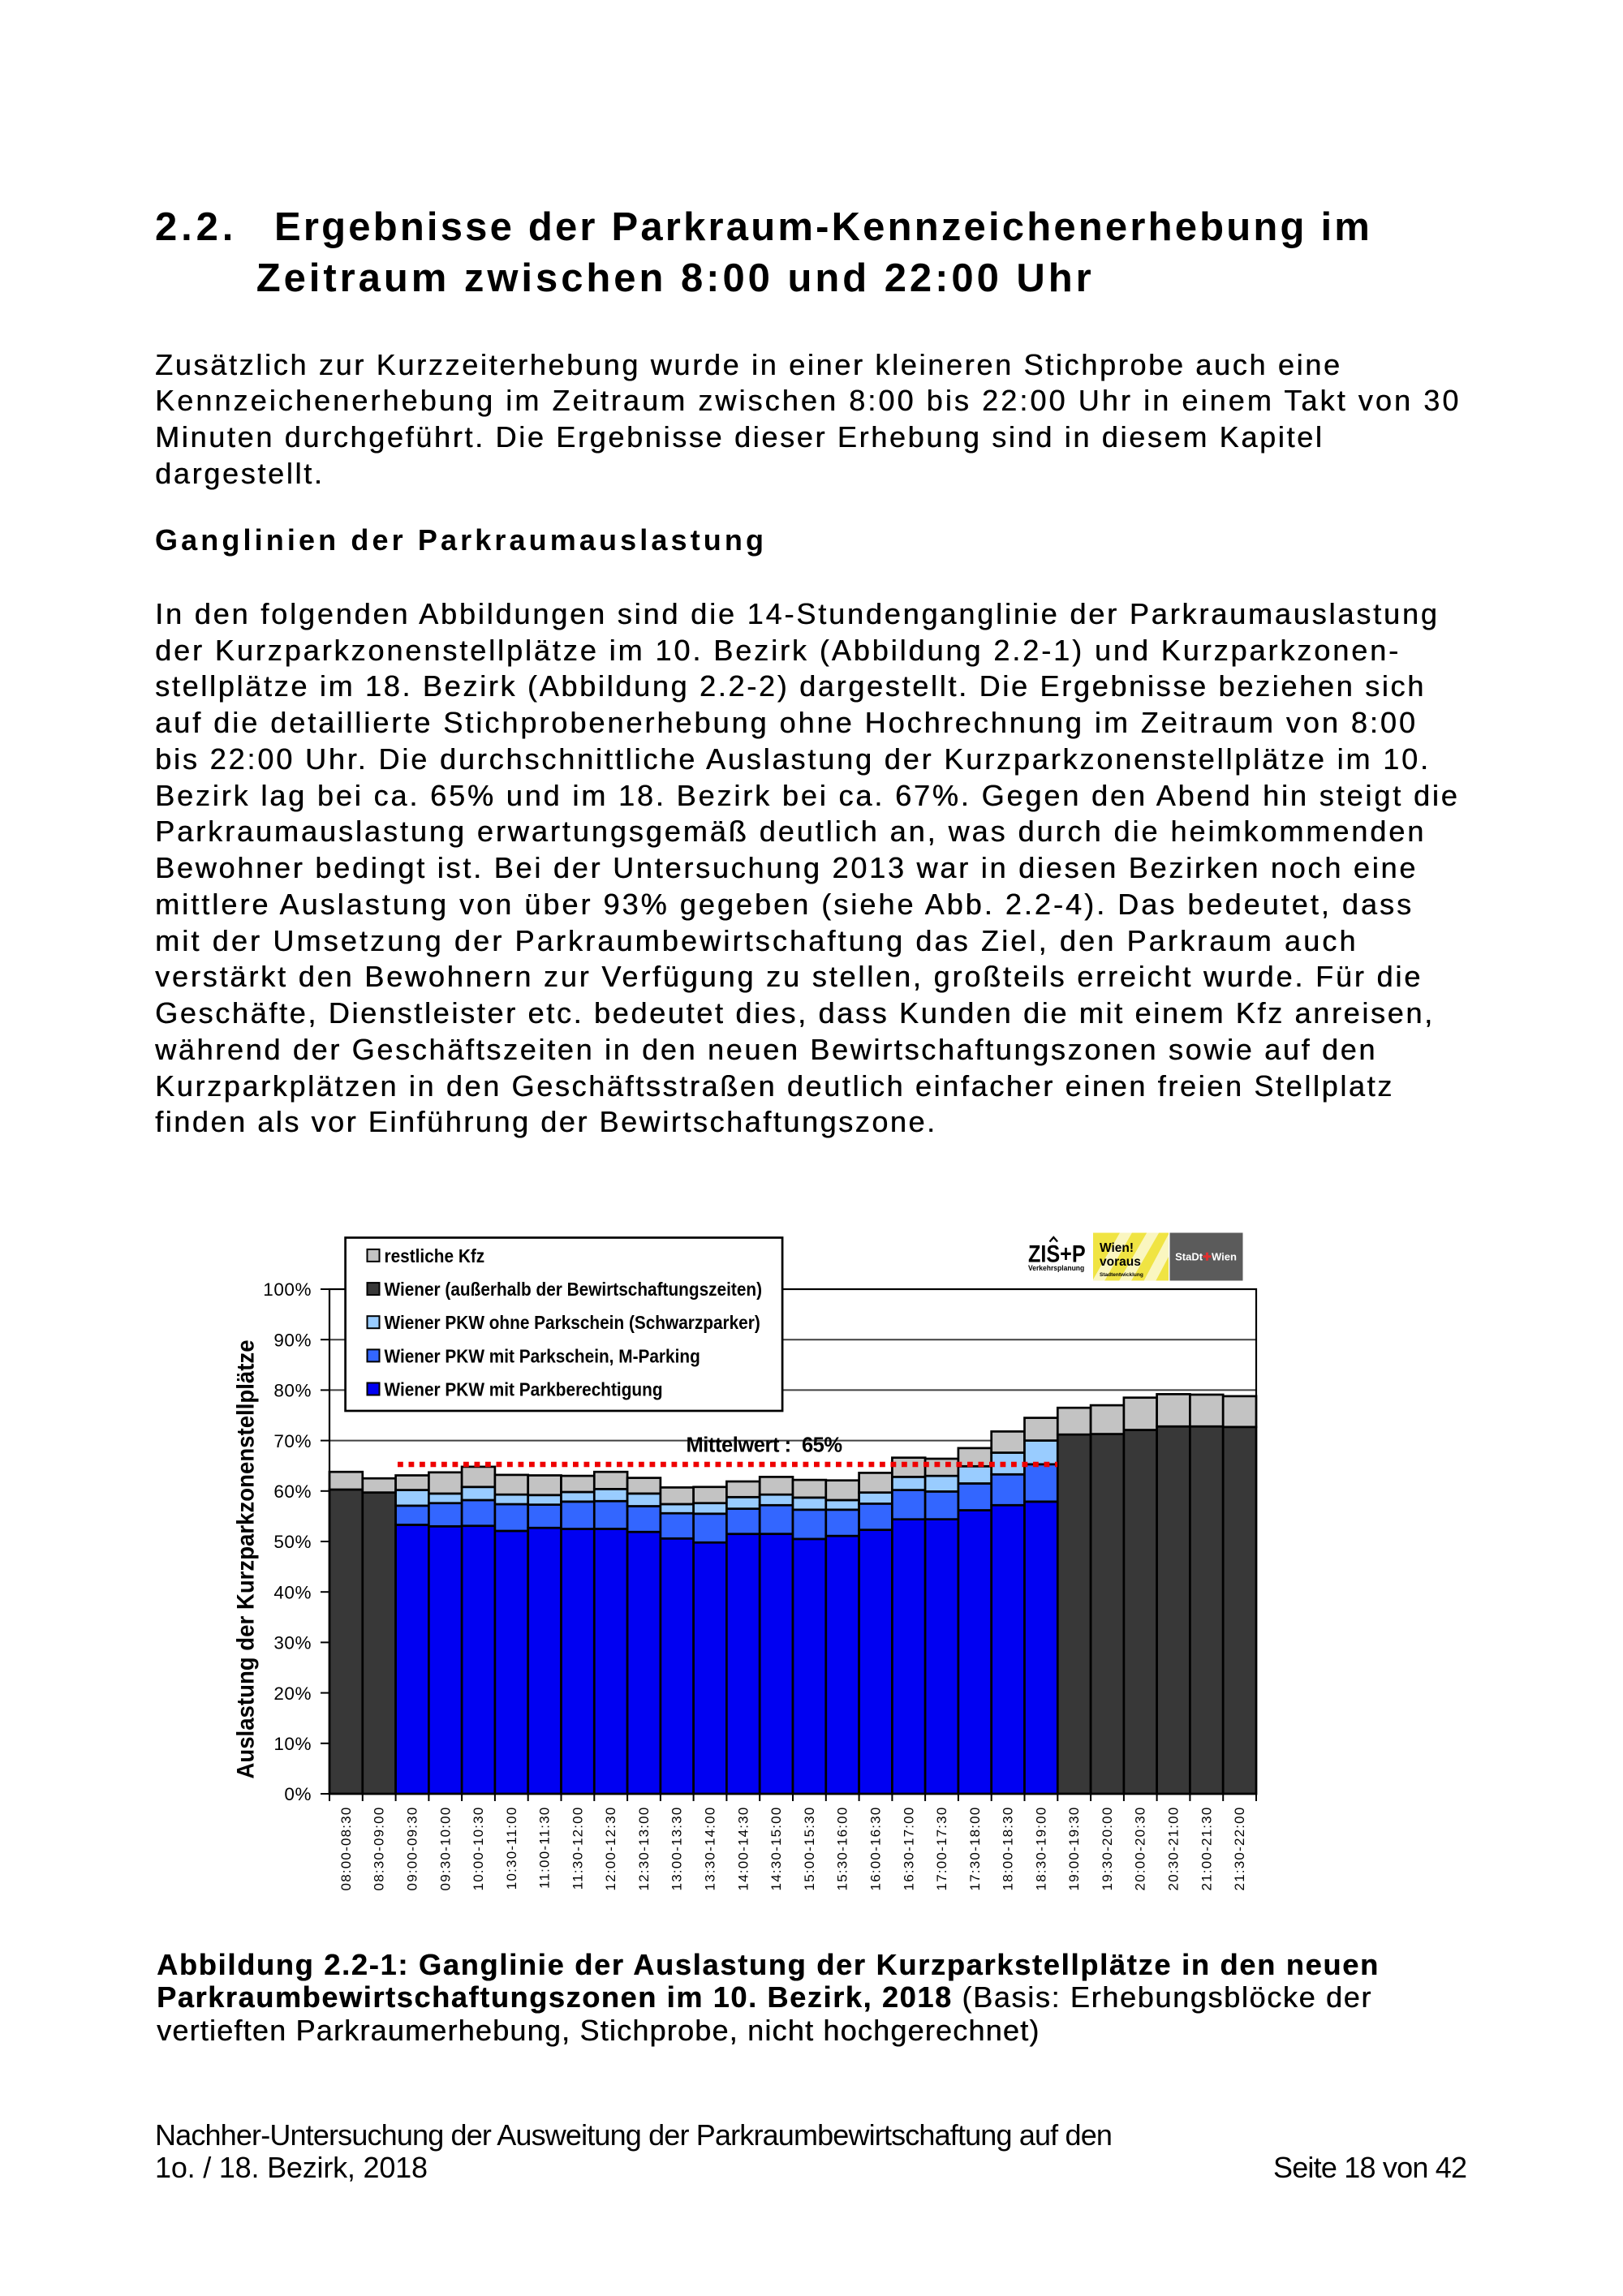  I want to click on svg-text: 16:00-16:30, so click(876, 1849).